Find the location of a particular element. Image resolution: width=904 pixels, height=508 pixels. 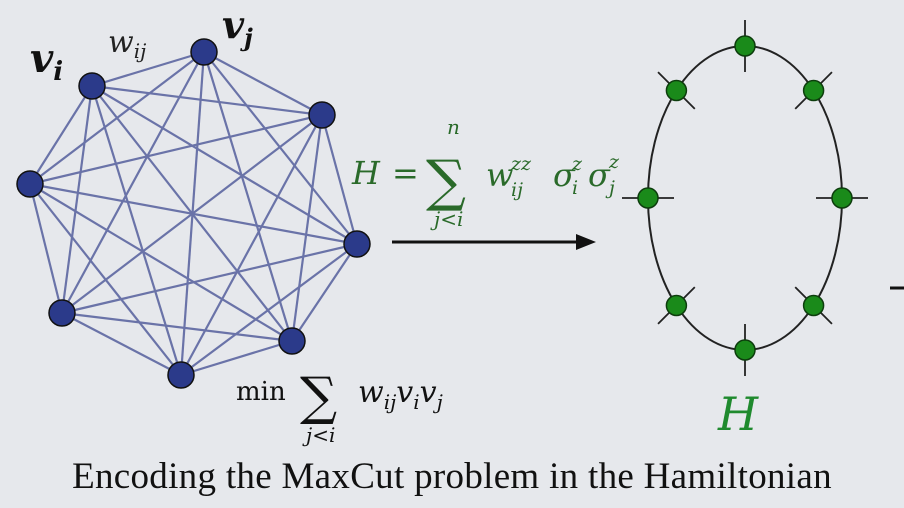

formula-w-term: w is located at coordinates (499, 175).